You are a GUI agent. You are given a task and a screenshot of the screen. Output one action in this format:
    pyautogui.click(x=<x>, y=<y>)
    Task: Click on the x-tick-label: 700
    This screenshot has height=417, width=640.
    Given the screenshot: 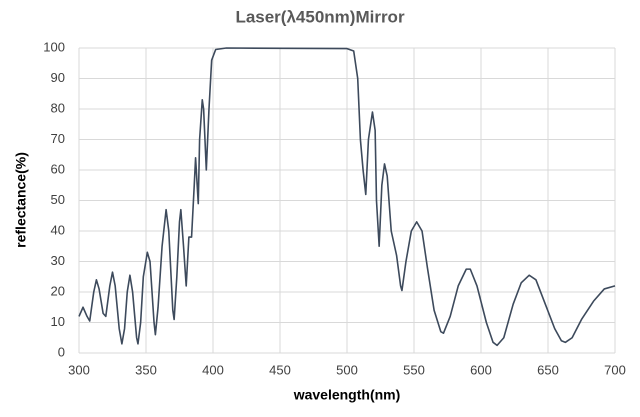 What is the action you would take?
    pyautogui.click(x=615, y=369)
    